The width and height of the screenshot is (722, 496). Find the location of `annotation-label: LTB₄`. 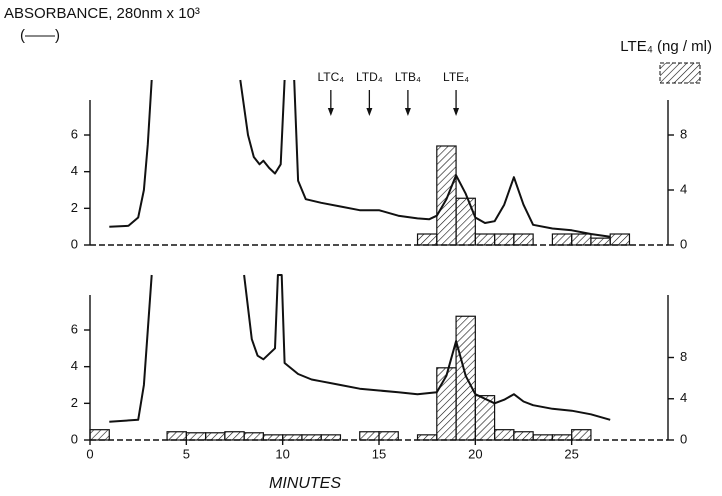

annotation-label: LTB₄ is located at coordinates (408, 77).